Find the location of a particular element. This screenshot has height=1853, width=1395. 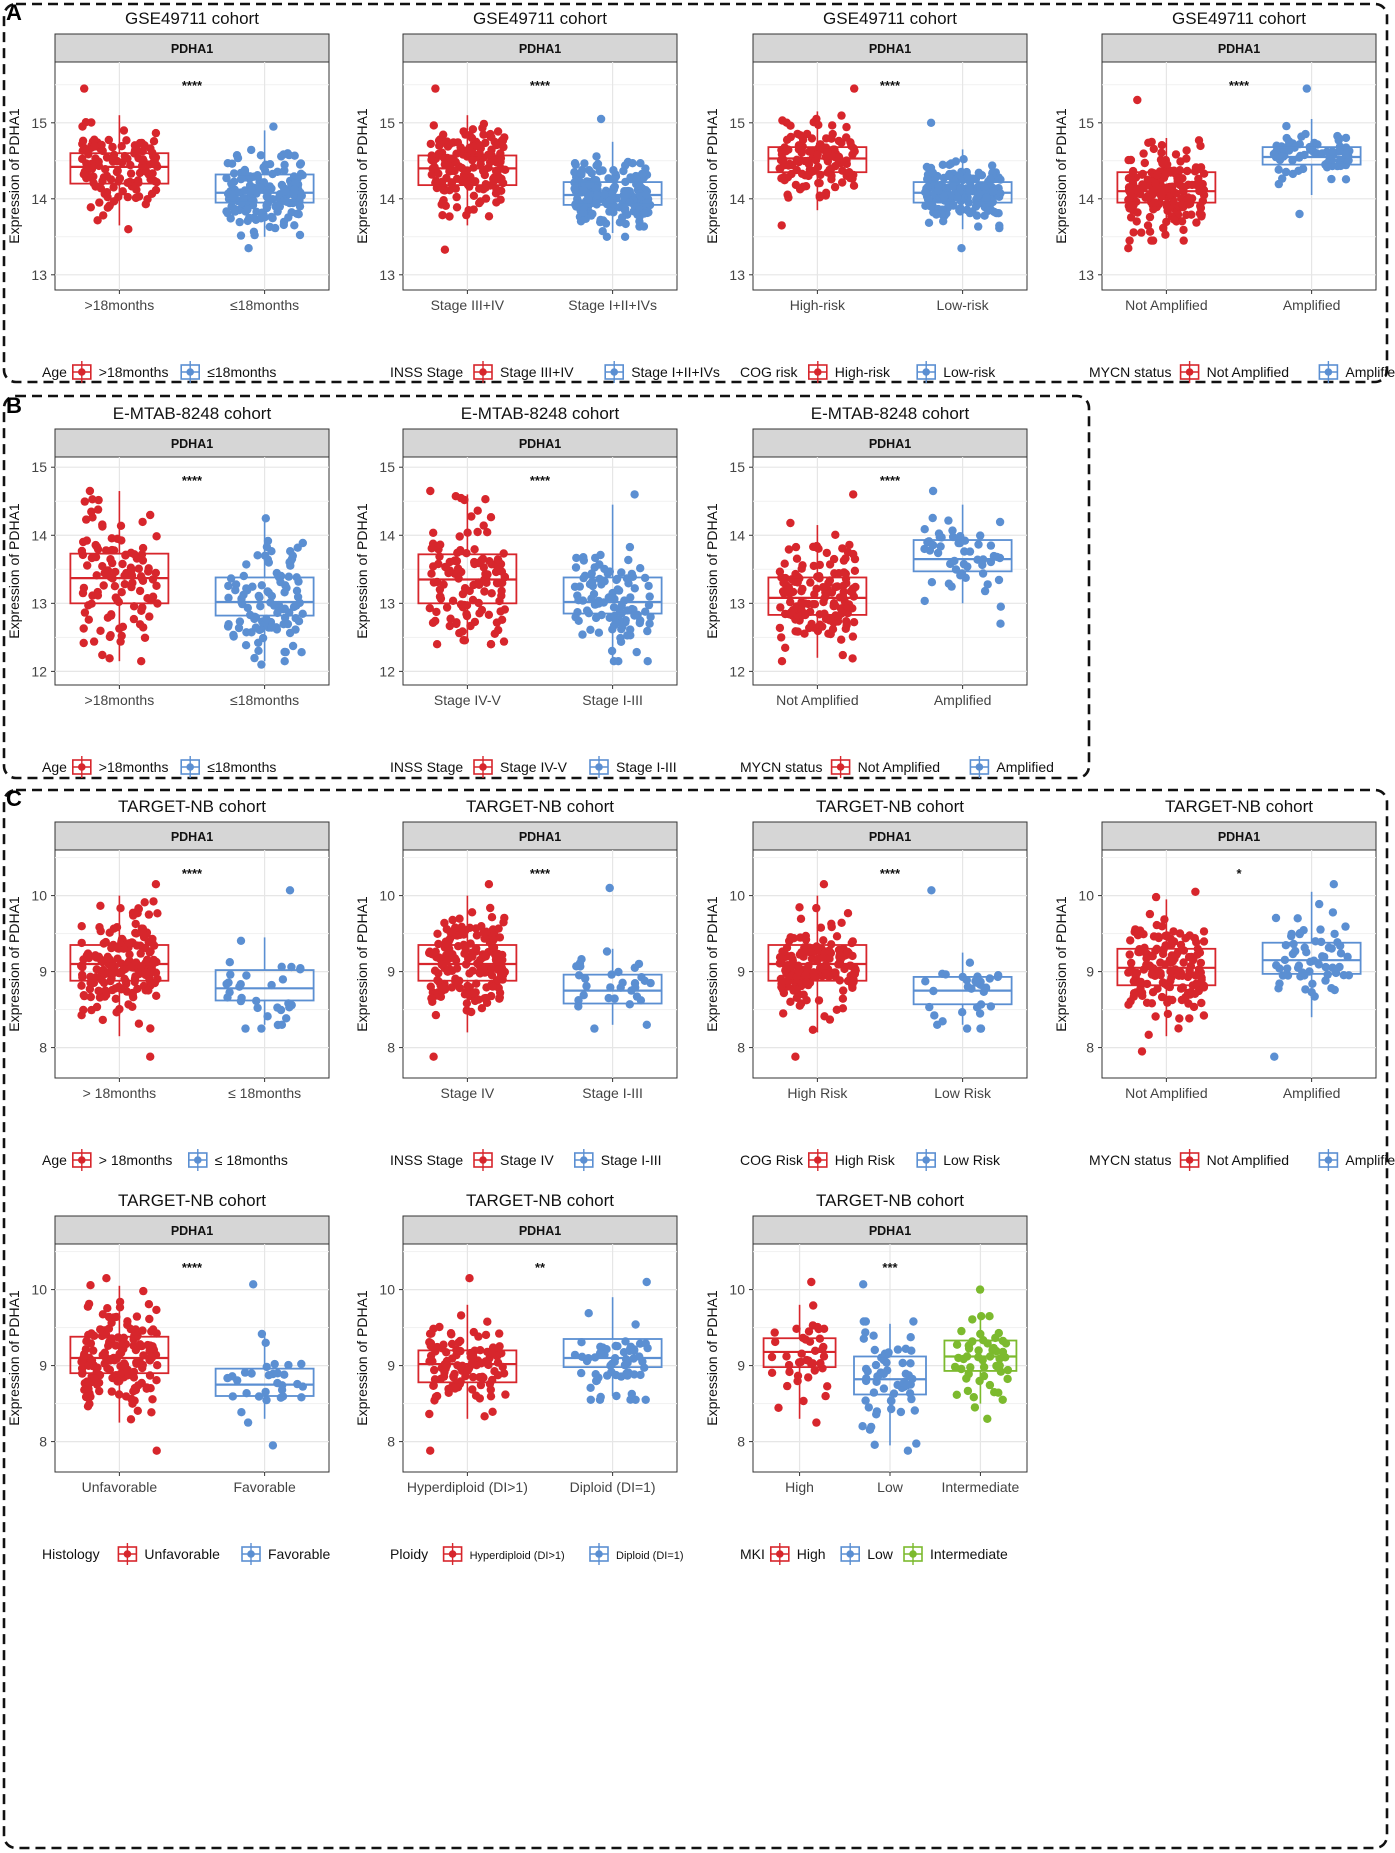

panel-letter: B is located at coordinates (14, 405).